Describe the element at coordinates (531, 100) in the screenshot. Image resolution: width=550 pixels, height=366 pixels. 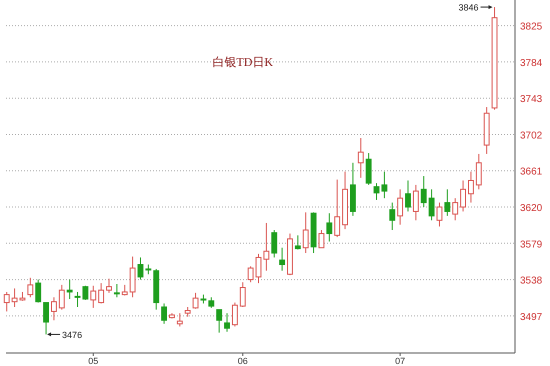
I see `y-tick-label: 3743` at that location.